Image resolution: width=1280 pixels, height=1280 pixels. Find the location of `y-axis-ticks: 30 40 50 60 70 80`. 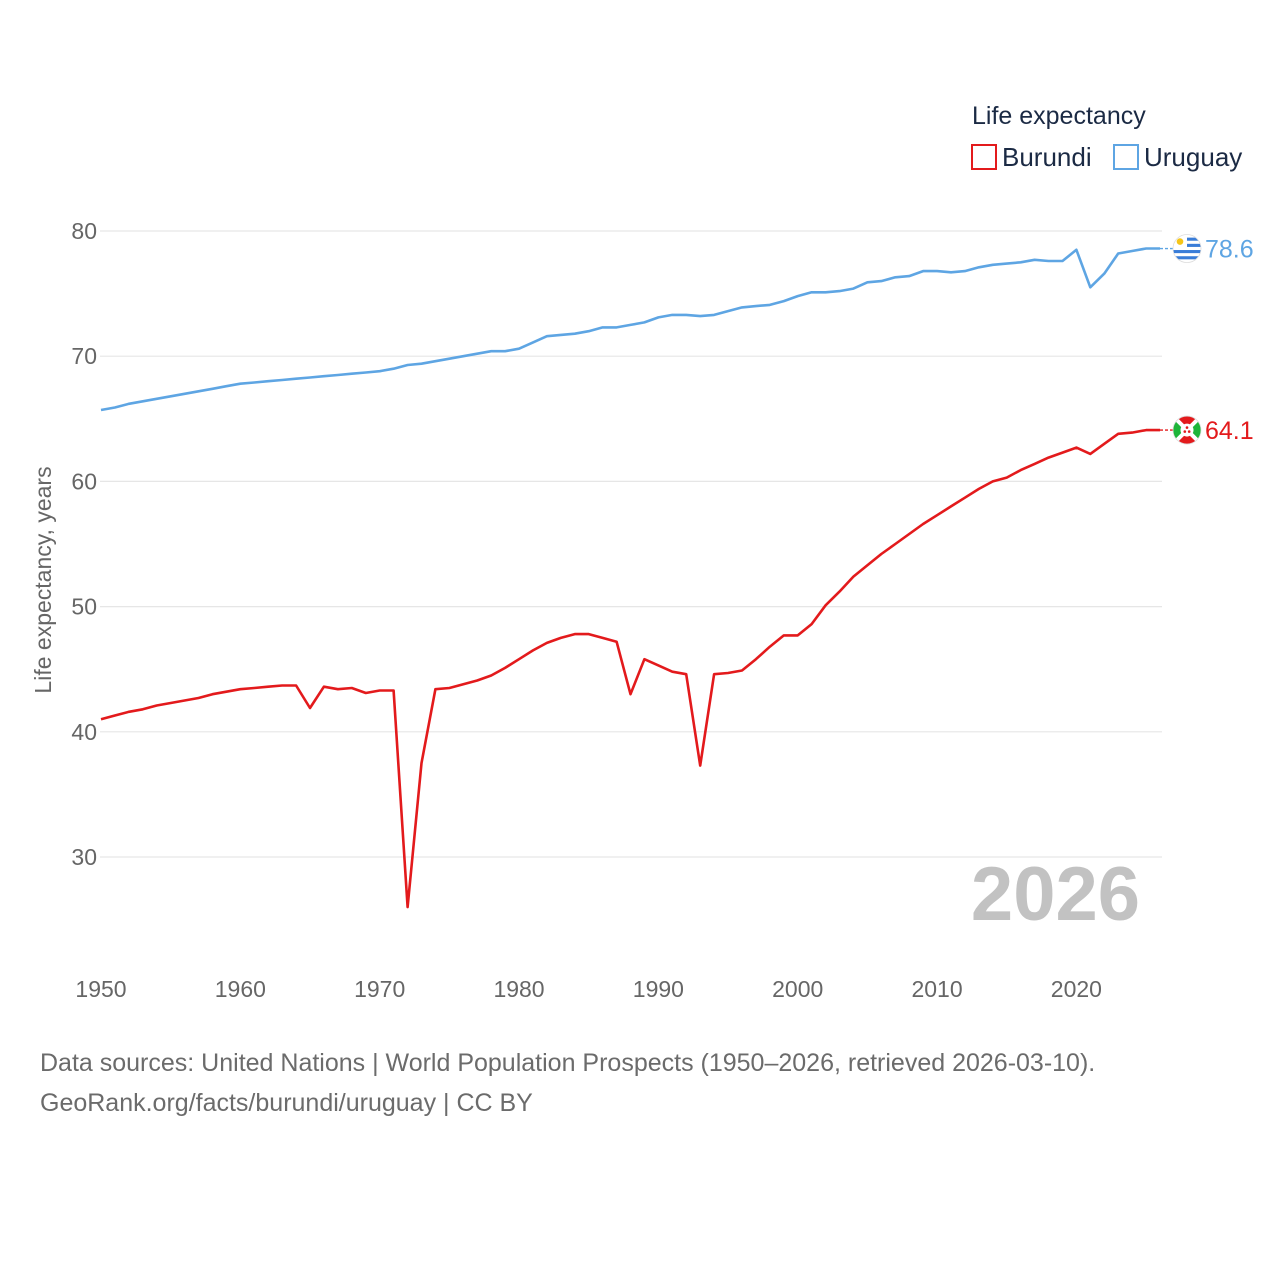

y-axis-ticks: 30 40 50 60 70 80 is located at coordinates (84, 544).